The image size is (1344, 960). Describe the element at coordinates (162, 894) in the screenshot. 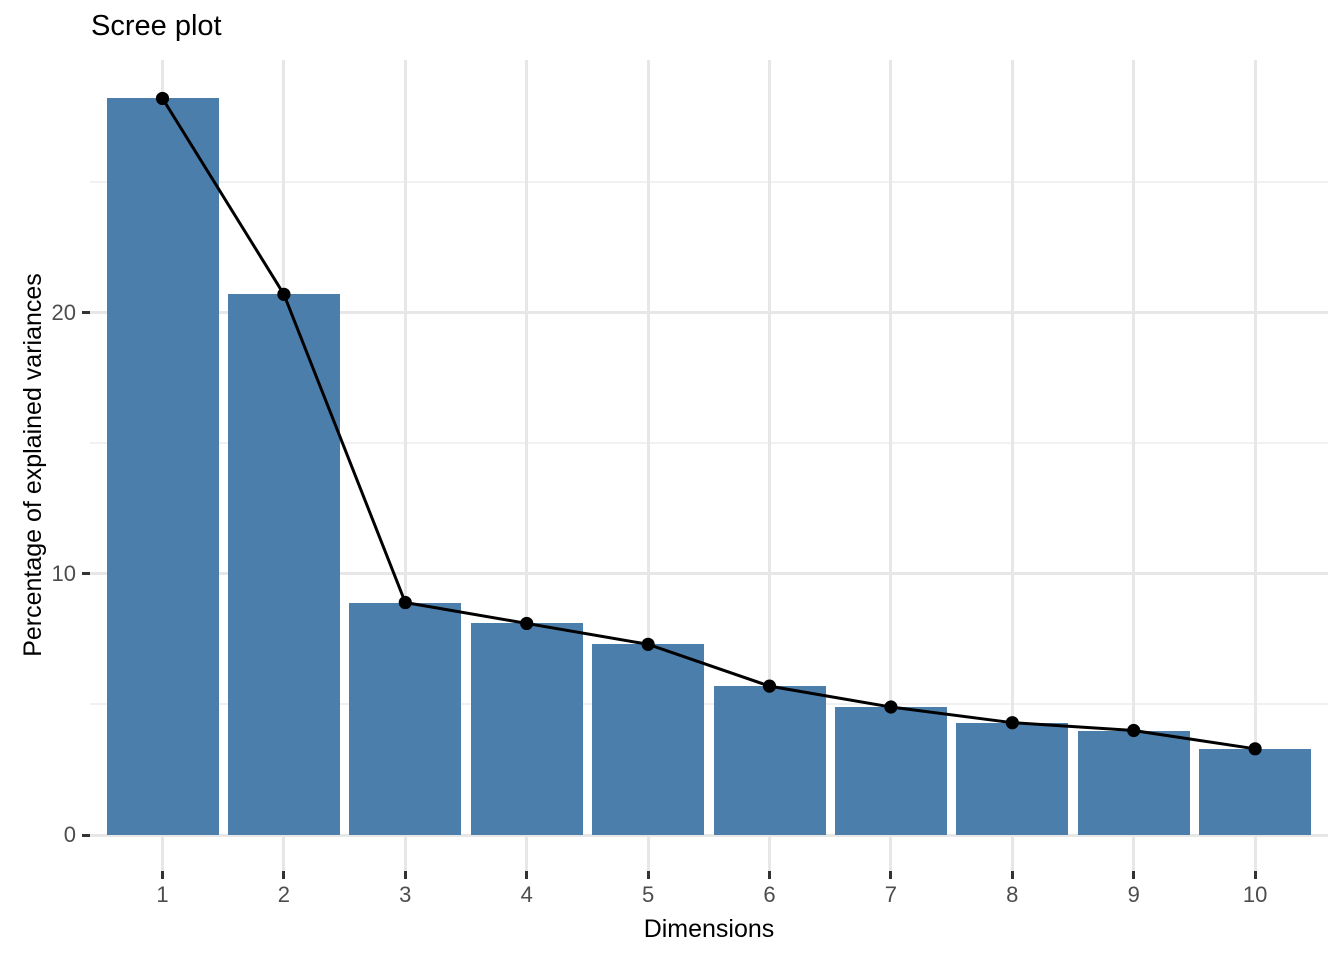

I see `x-tick-label-1: 1` at that location.